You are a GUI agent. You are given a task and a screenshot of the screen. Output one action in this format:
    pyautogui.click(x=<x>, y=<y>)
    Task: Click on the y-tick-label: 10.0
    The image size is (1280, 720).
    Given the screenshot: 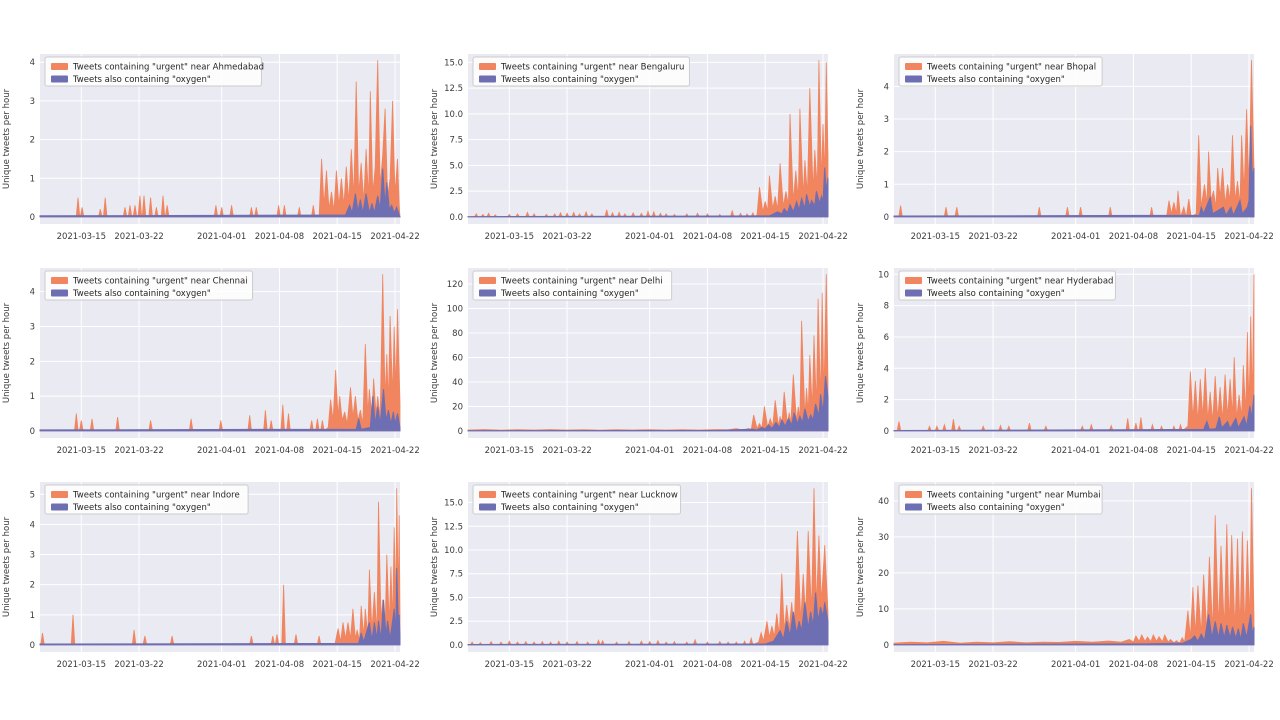 What is the action you would take?
    pyautogui.click(x=453, y=551)
    